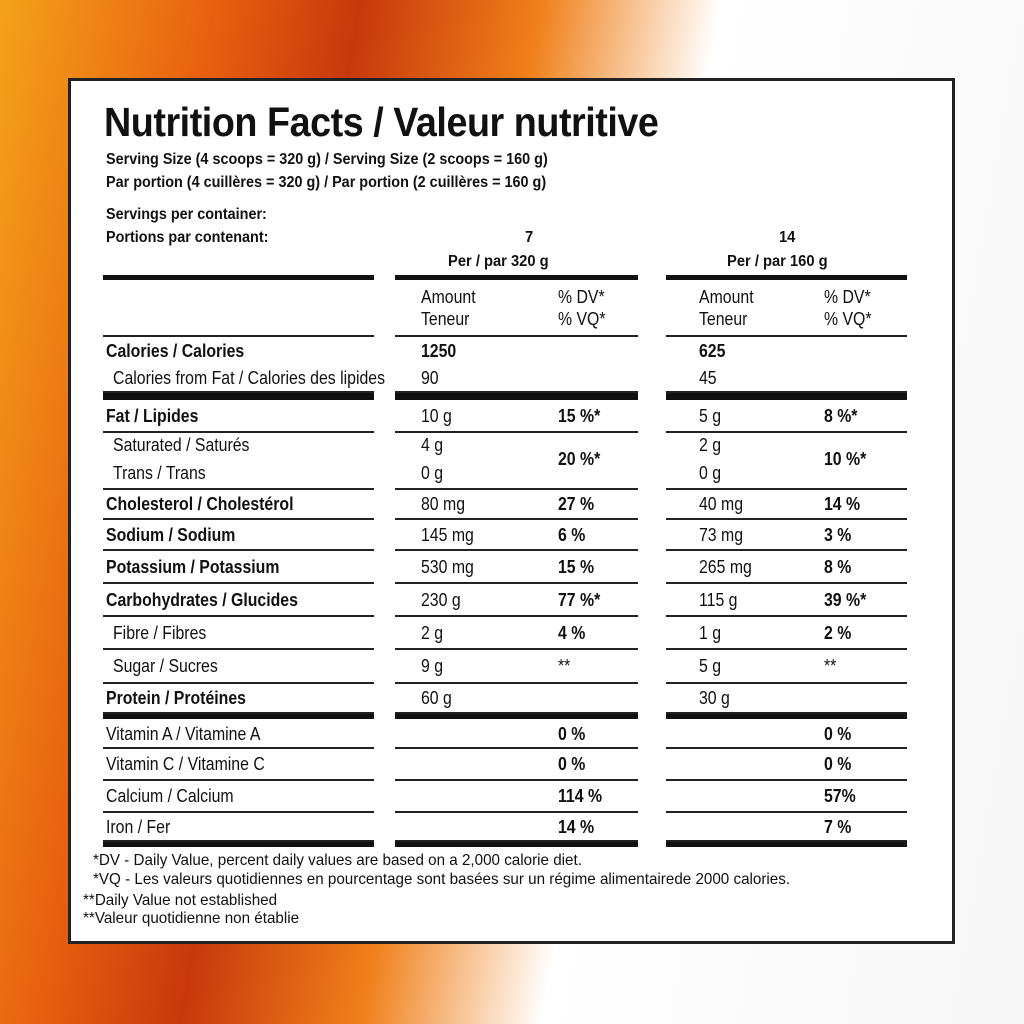  I want to click on row-label: Vitamin A / Vitamine A, so click(183, 733).